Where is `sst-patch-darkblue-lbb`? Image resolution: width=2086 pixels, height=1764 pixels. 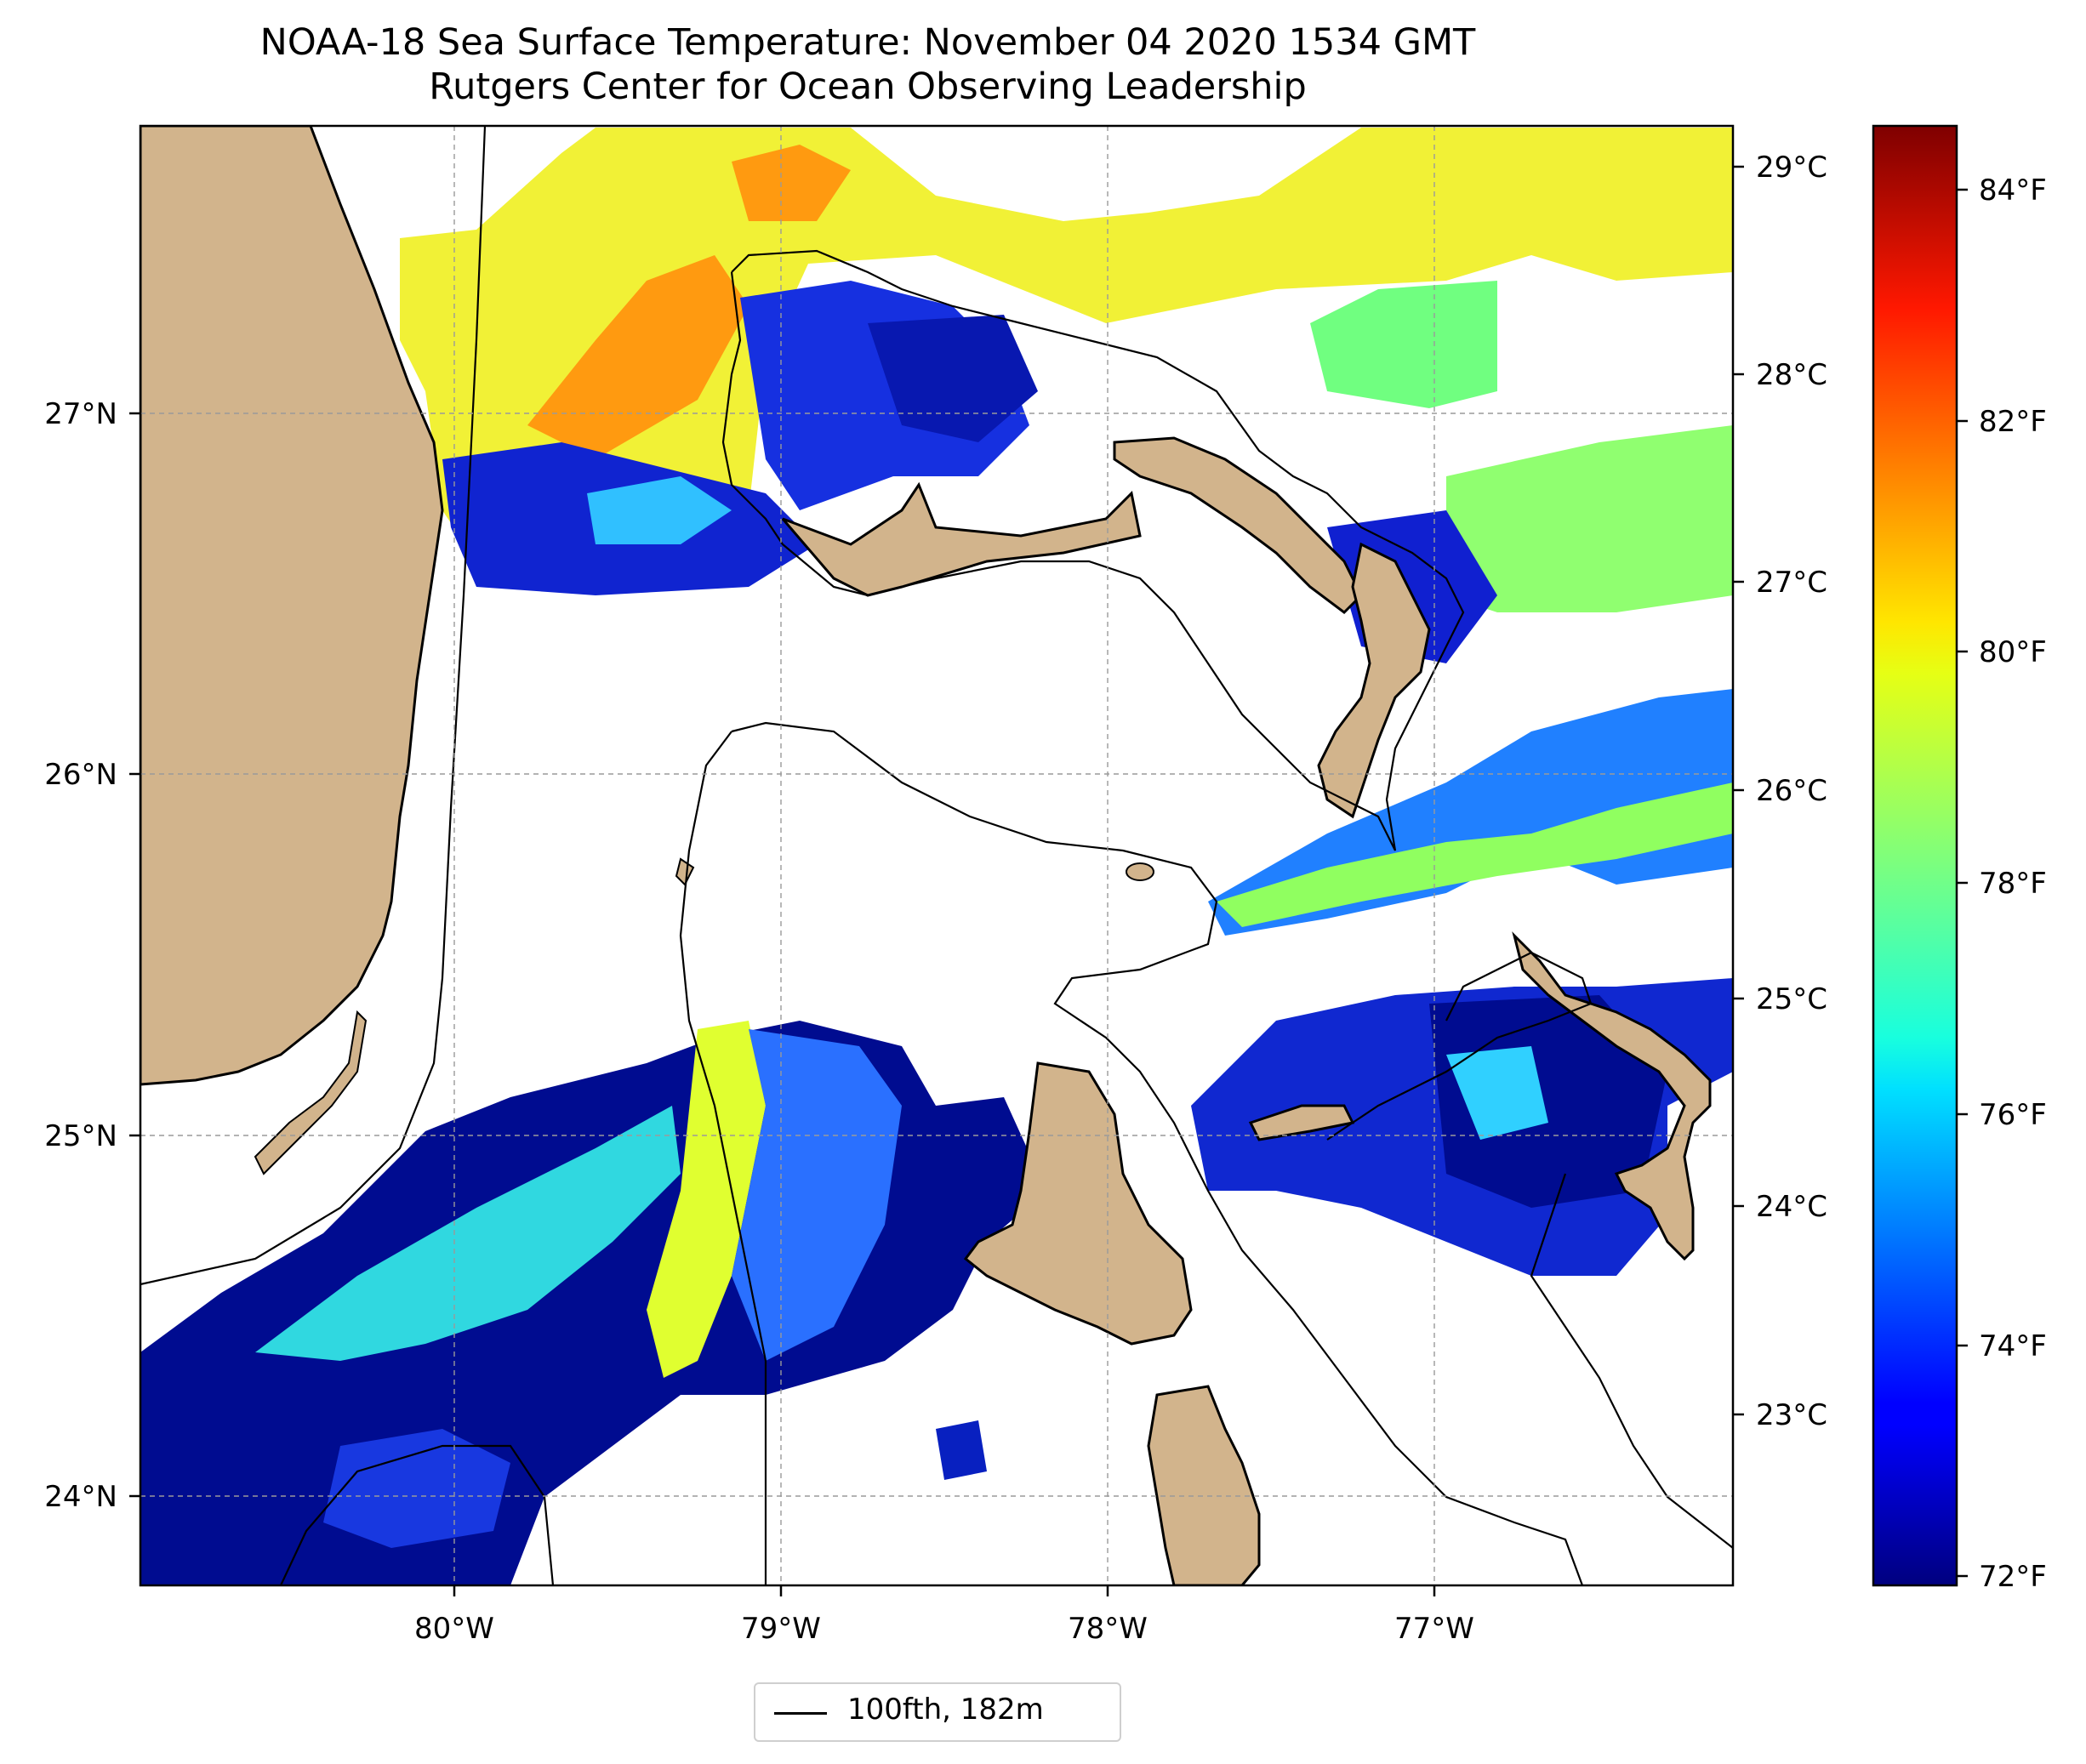 sst-patch-darkblue-lbb is located at coordinates (953, 378).